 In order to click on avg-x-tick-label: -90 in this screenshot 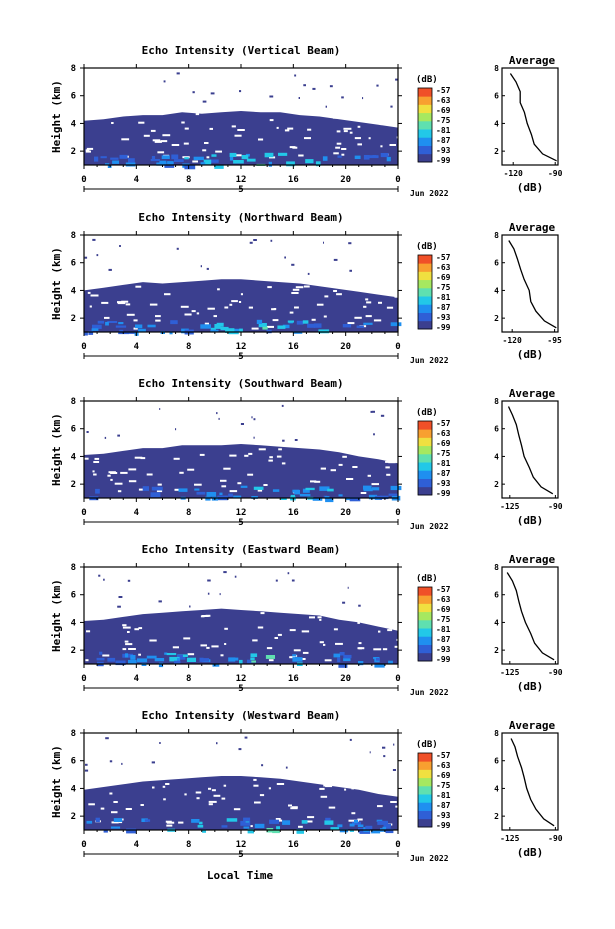, I will do `click(555, 672)`.